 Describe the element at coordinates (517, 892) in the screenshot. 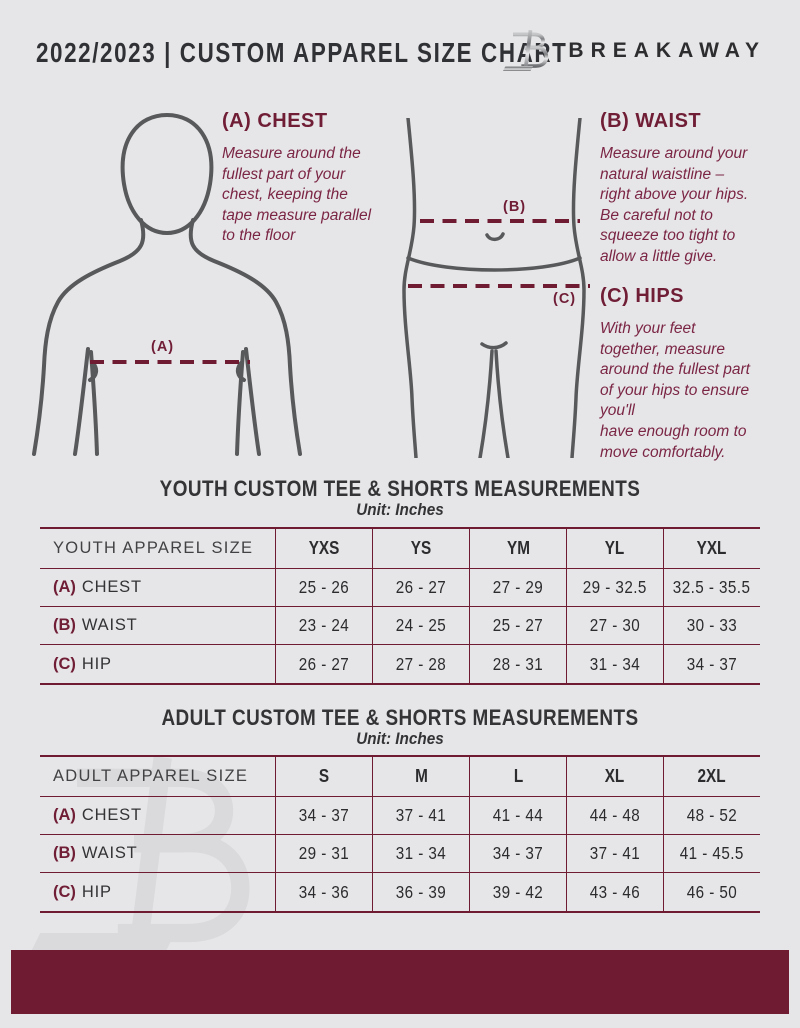

I see `adult-hip-cell: 39 - 42` at that location.